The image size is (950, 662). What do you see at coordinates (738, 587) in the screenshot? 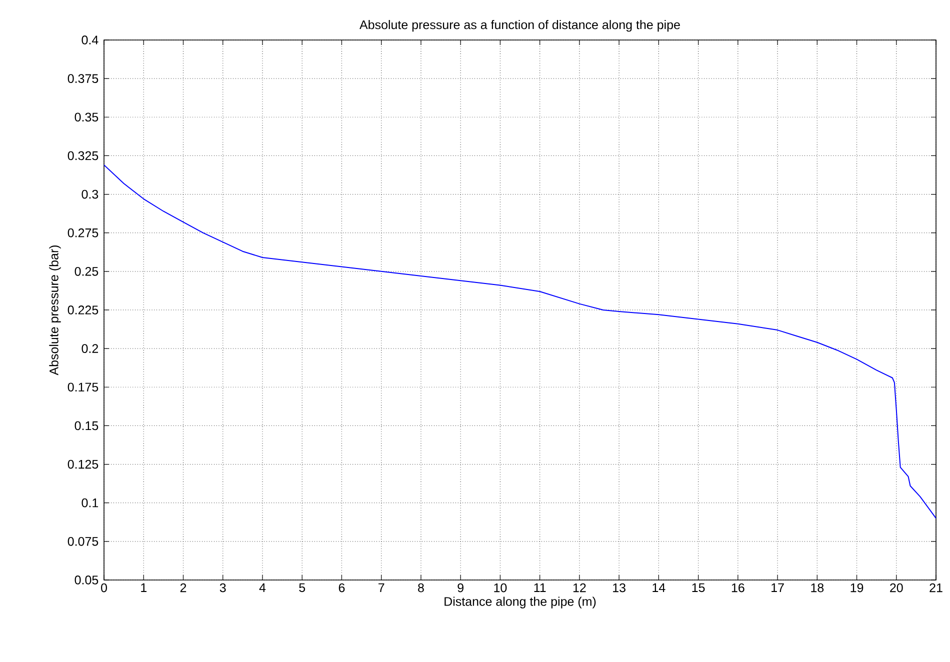
I see `x-tick-label: 16` at bounding box center [738, 587].